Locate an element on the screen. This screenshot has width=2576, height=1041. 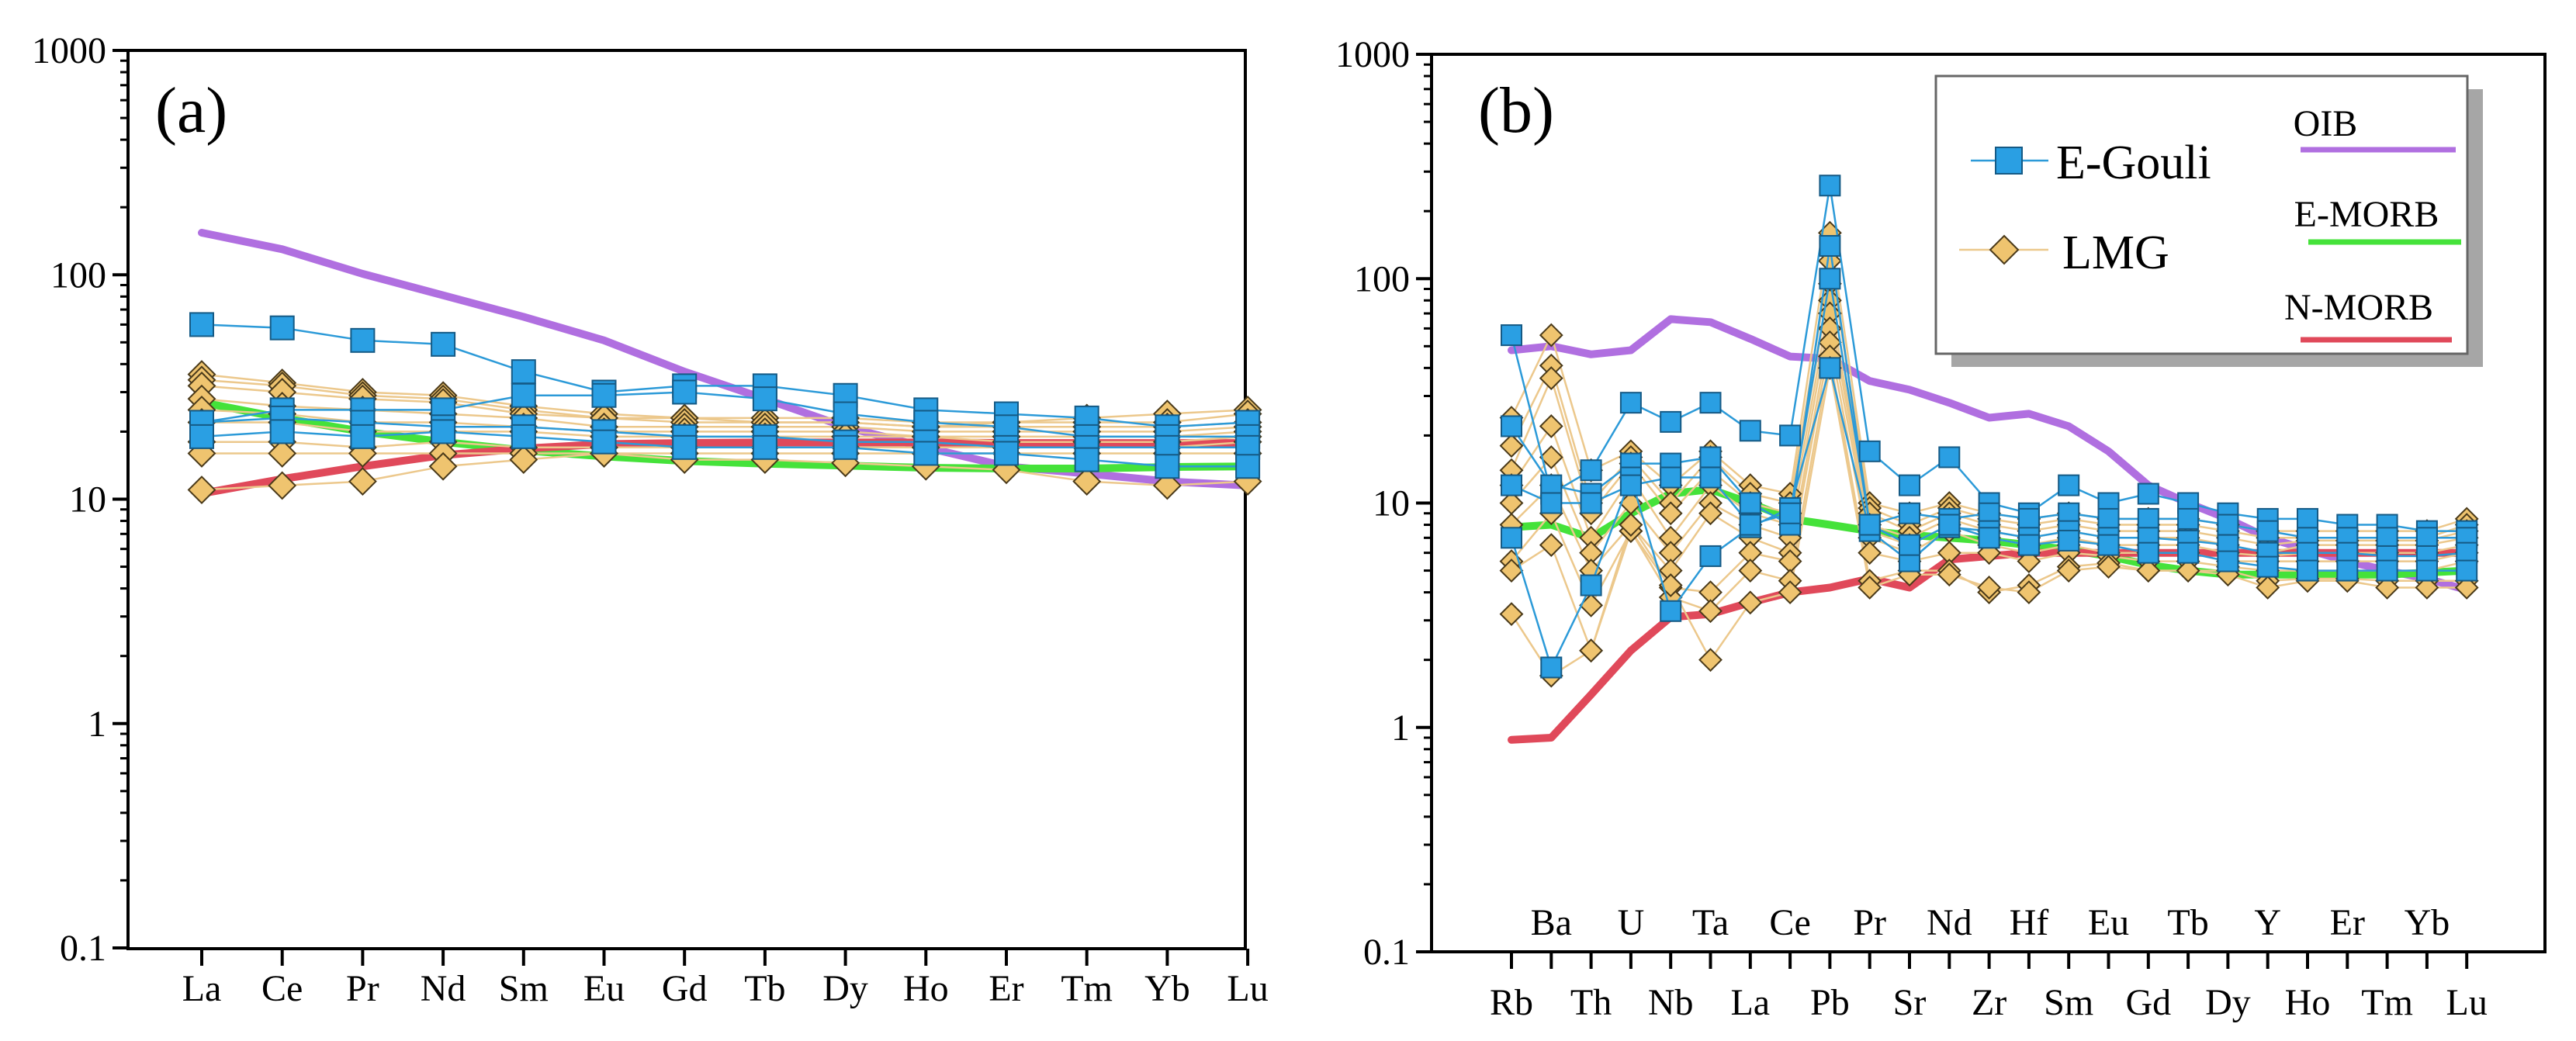
legend-lmg-label: LMG is located at coordinates (2115, 253).